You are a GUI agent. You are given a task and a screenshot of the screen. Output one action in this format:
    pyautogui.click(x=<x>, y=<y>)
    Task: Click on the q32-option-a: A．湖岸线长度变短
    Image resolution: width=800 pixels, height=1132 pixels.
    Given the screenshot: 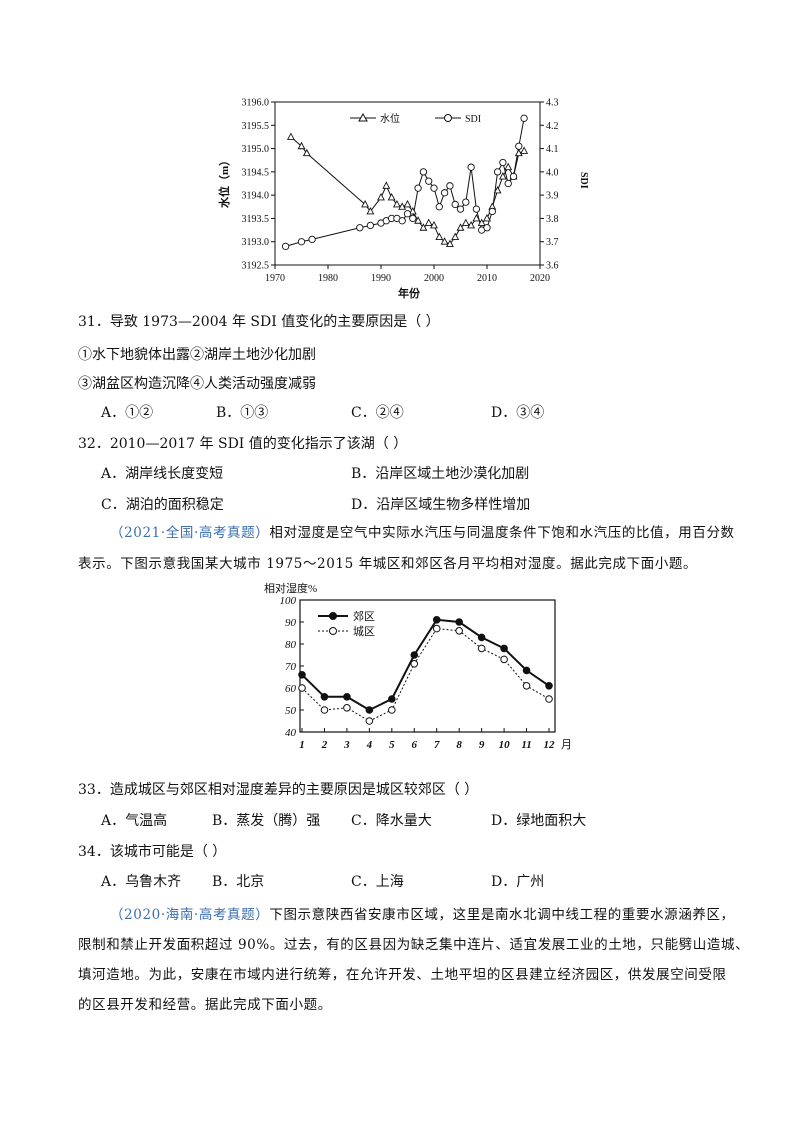 What is the action you would take?
    pyautogui.click(x=162, y=474)
    